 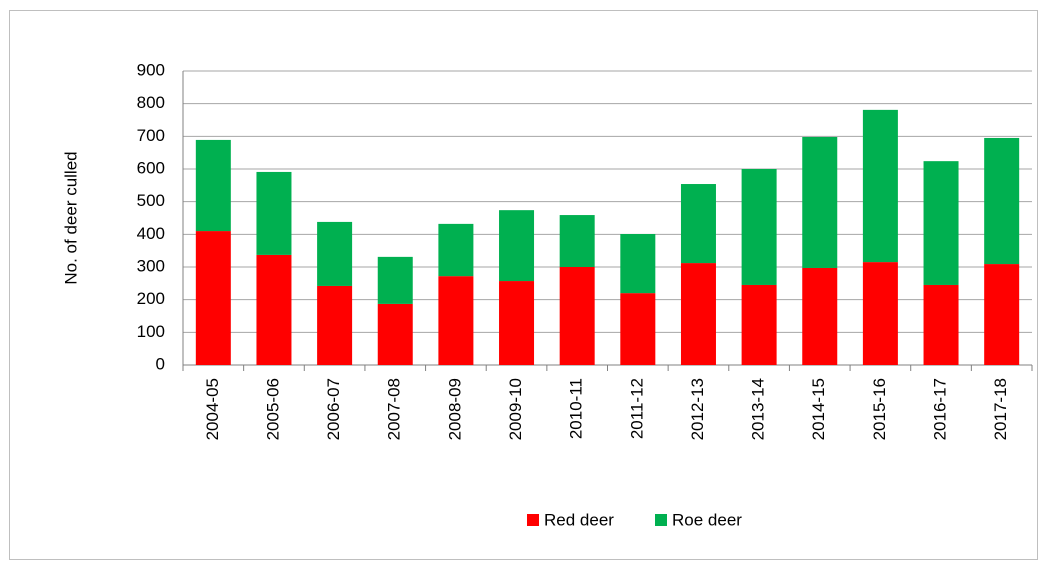 What do you see at coordinates (454, 409) in the screenshot?
I see `x-tick-label: 2008-09` at bounding box center [454, 409].